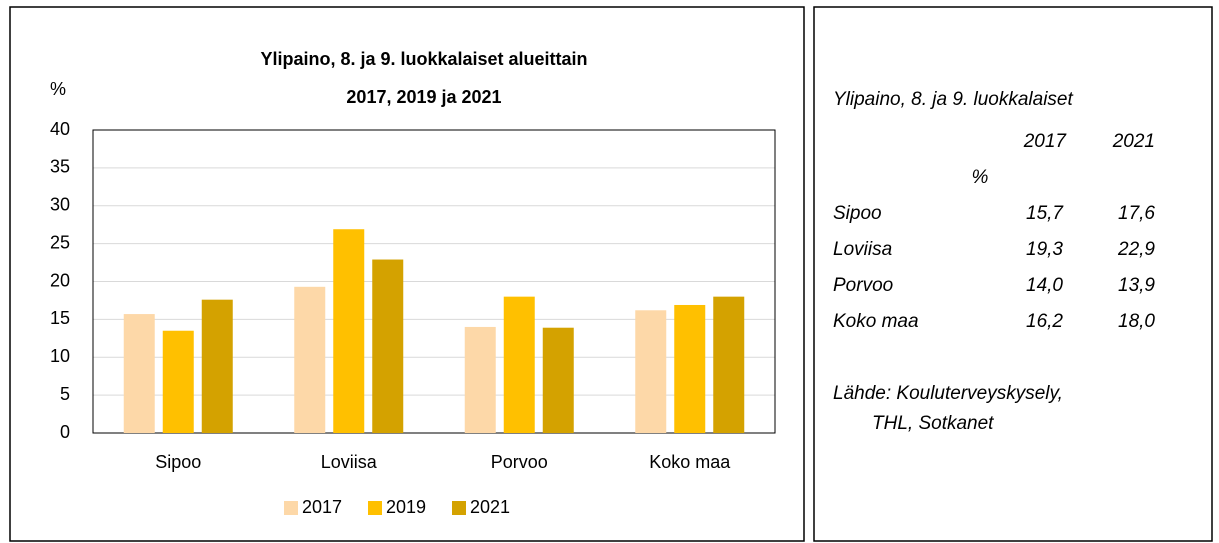 The image size is (1219, 543). What do you see at coordinates (948, 393) in the screenshot?
I see `table-source: Lähde: Kouluterveyskysely,` at bounding box center [948, 393].